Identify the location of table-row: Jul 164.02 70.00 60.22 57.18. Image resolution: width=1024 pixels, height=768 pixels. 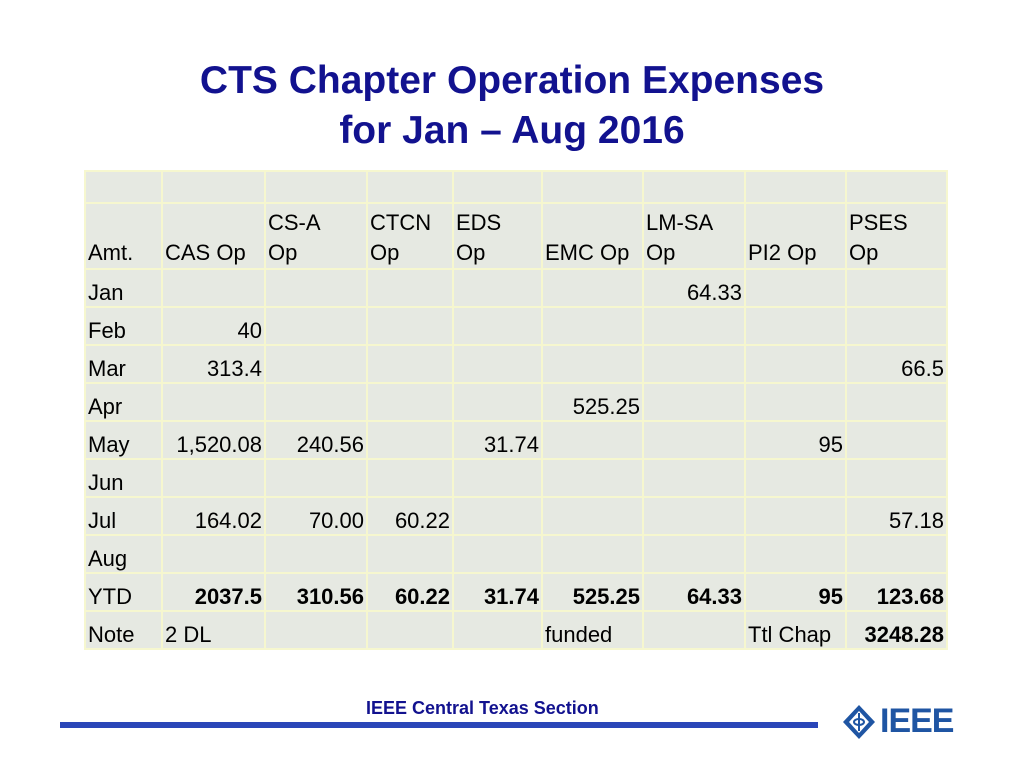
(516, 516).